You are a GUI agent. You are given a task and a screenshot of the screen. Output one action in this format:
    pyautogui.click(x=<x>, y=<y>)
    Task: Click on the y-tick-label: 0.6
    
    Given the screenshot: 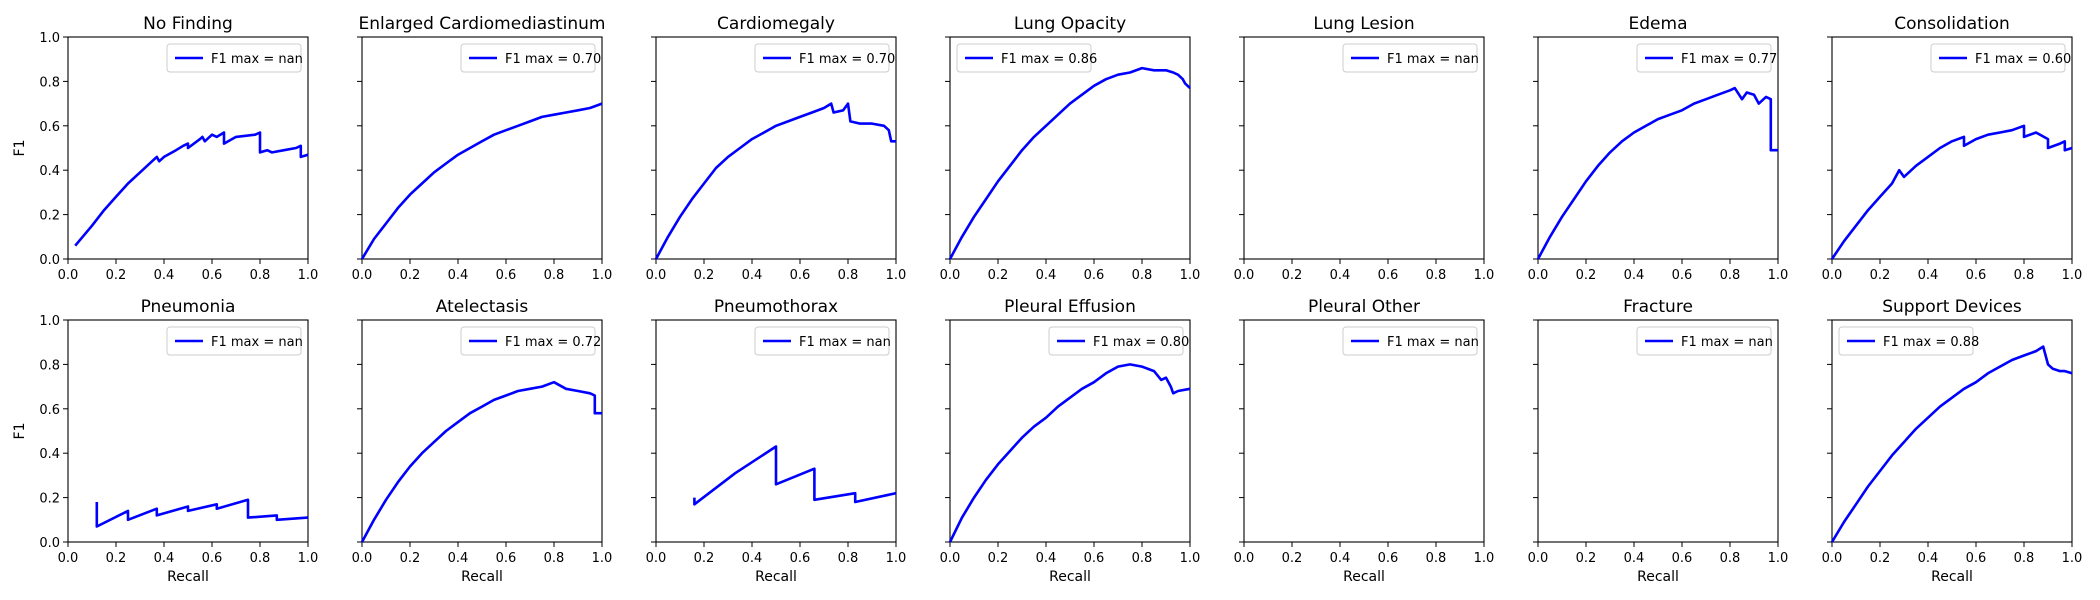 What is the action you would take?
    pyautogui.click(x=49, y=127)
    